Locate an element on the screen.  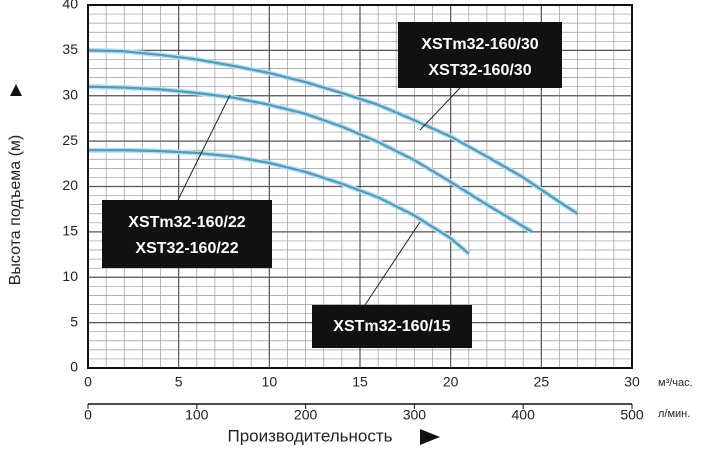
y-tick-label: 5 is located at coordinates (74, 321).